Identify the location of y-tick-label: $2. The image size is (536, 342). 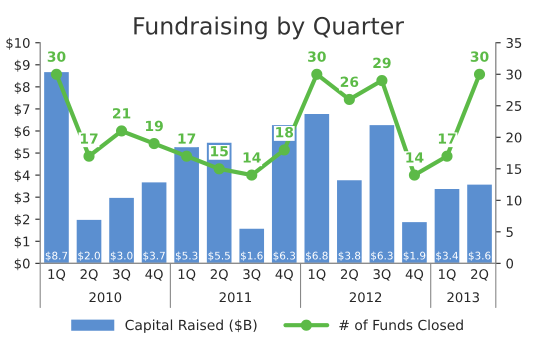
(22, 220).